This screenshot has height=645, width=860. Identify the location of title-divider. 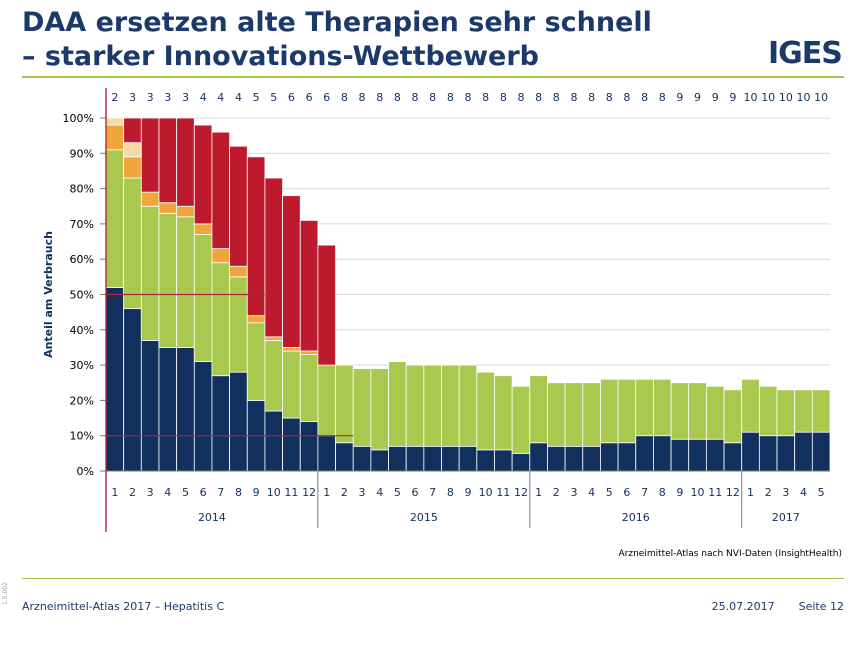
(433, 77).